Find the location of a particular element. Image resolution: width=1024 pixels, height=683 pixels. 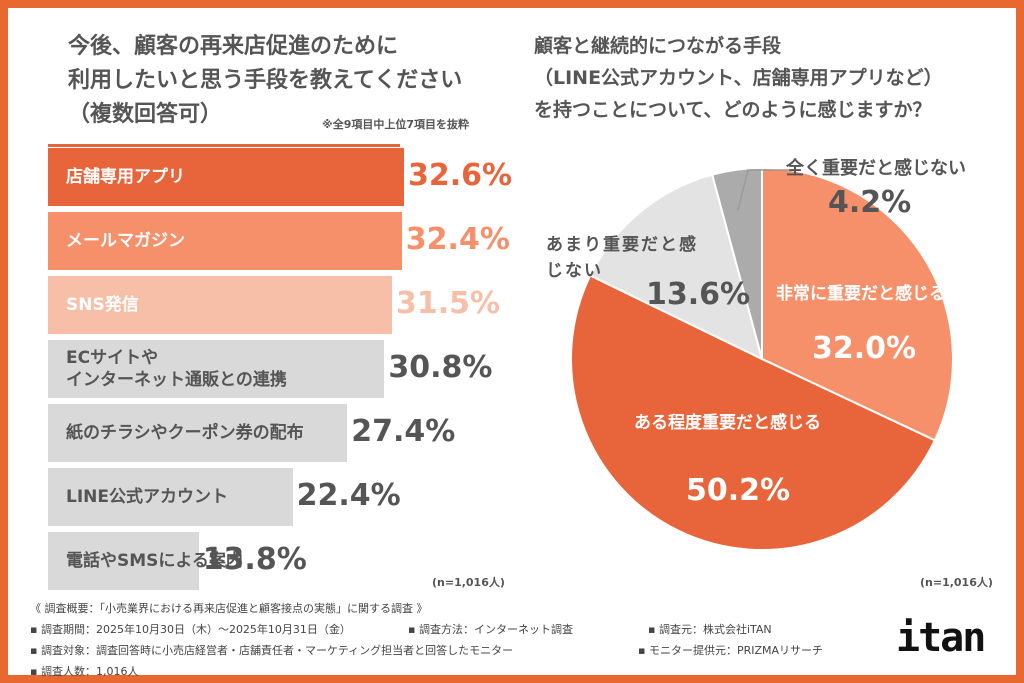

survey-summary: 《 調査概要：「小売業界における再来店促進と顧客接点の実態」に関する調査 》 is located at coordinates (229, 608).